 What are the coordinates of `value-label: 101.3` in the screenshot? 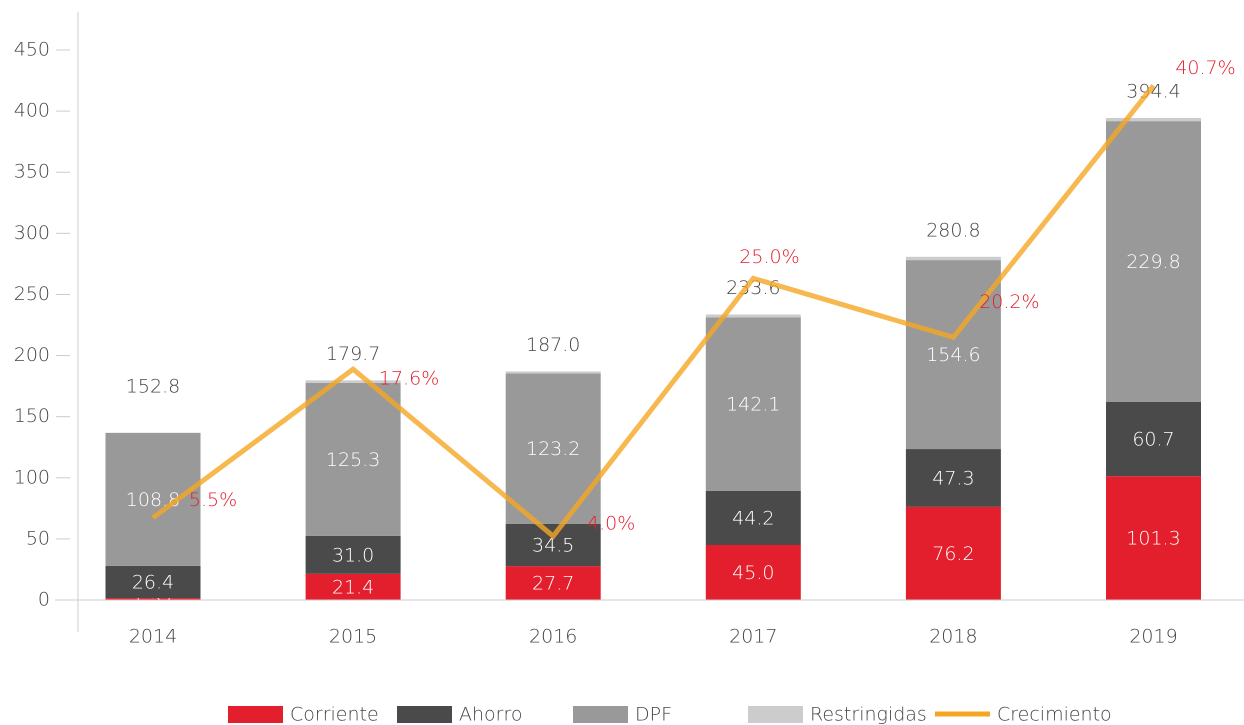 It's located at (1153, 539).